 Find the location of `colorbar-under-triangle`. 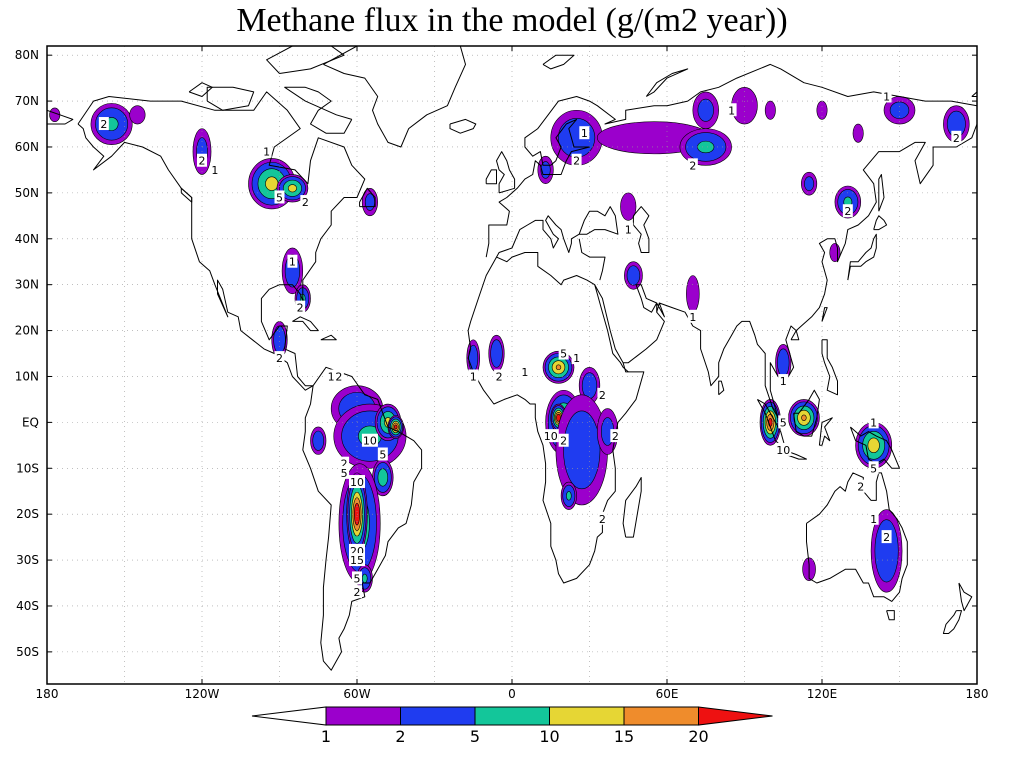

colorbar-under-triangle is located at coordinates (289, 716).